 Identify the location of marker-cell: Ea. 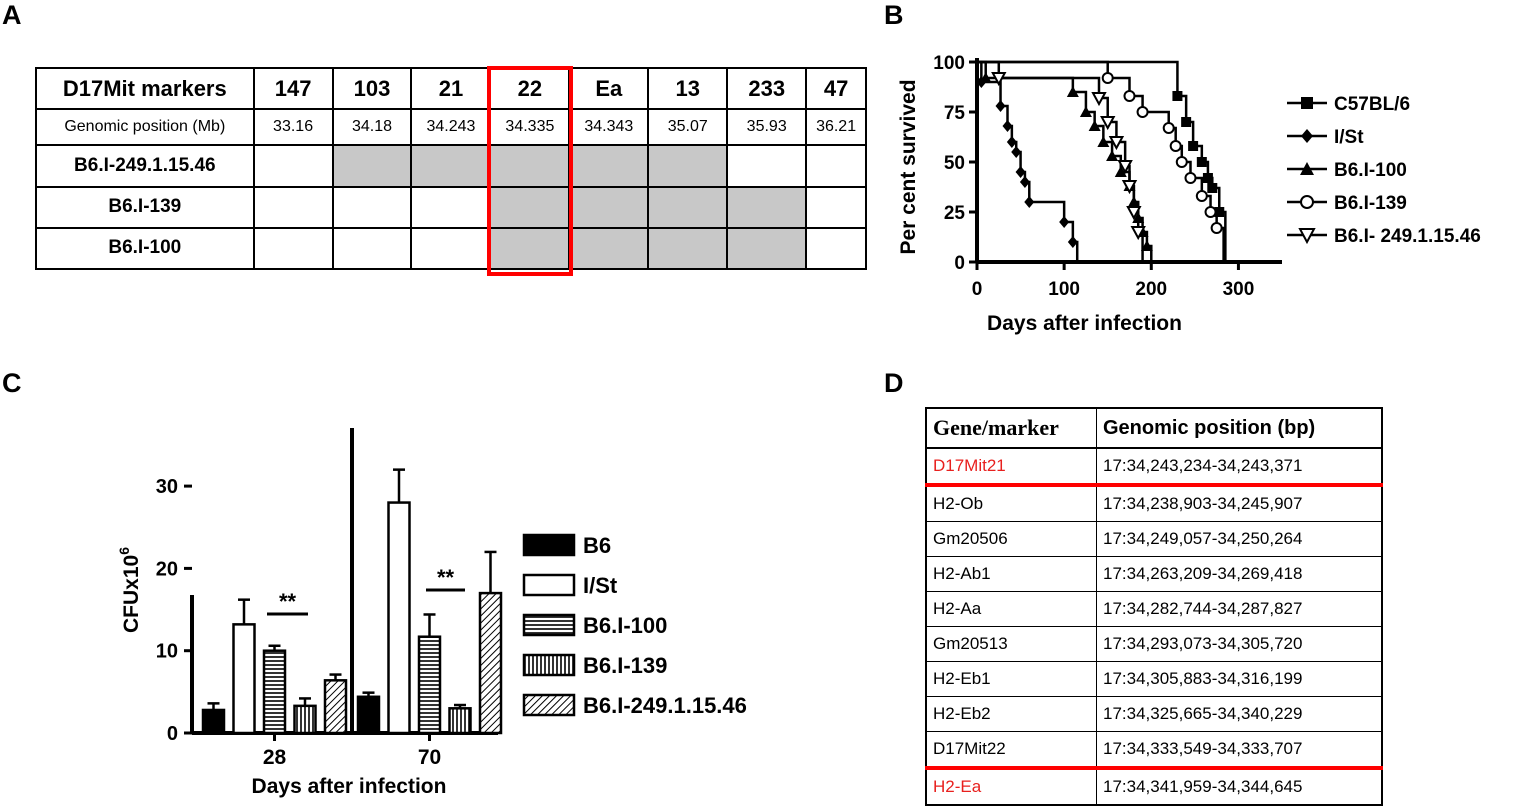
(609, 88).